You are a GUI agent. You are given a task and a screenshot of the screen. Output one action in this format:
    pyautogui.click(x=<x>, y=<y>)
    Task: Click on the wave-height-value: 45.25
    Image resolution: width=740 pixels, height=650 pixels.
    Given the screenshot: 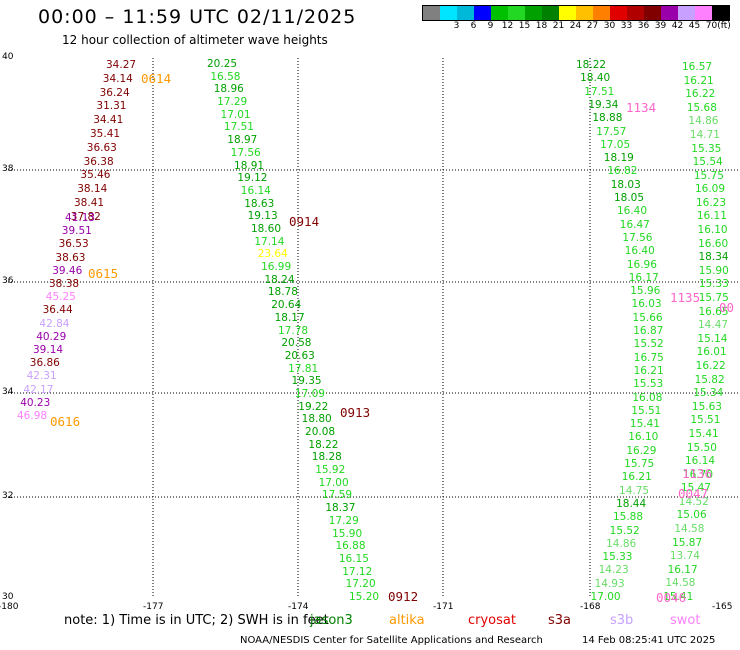 What is the action you would take?
    pyautogui.click(x=60, y=297)
    